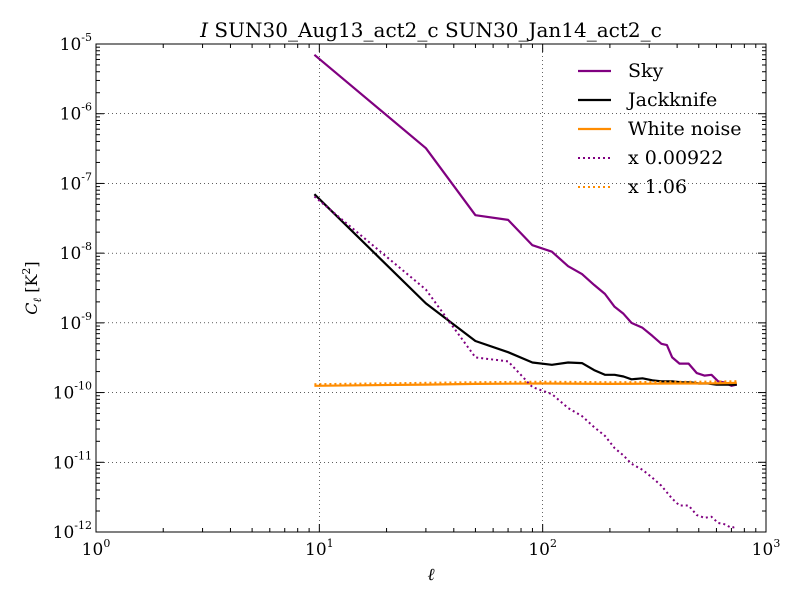  I want to click on y-tick-label-exp: -11, so click(83, 455).